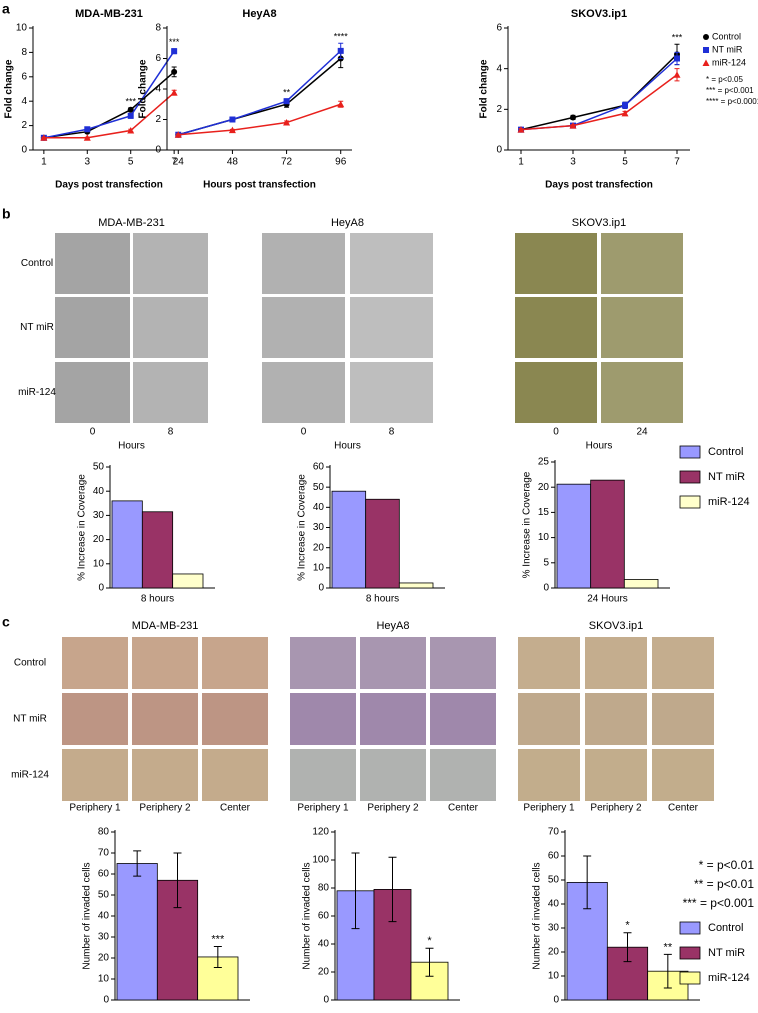 This screenshot has width=758, height=1013. Describe the element at coordinates (625, 162) in the screenshot. I see `x-tick-label: 5` at that location.